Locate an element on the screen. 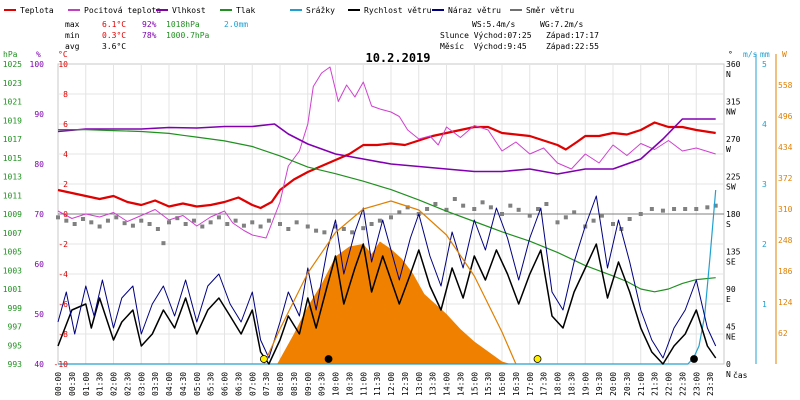  temp-tick-label: 8 is located at coordinates (65, 94).